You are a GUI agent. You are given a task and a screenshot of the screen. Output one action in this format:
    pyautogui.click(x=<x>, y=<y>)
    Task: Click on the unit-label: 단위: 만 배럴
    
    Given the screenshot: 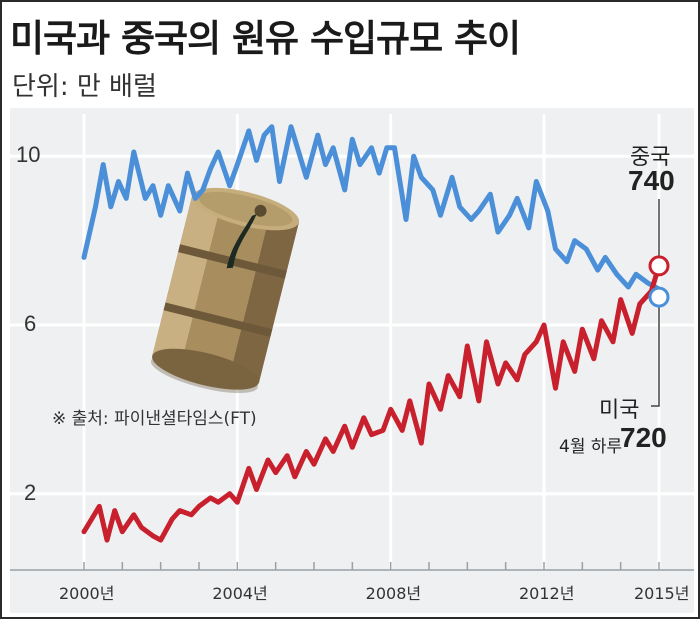 What is the action you would take?
    pyautogui.click(x=84, y=87)
    